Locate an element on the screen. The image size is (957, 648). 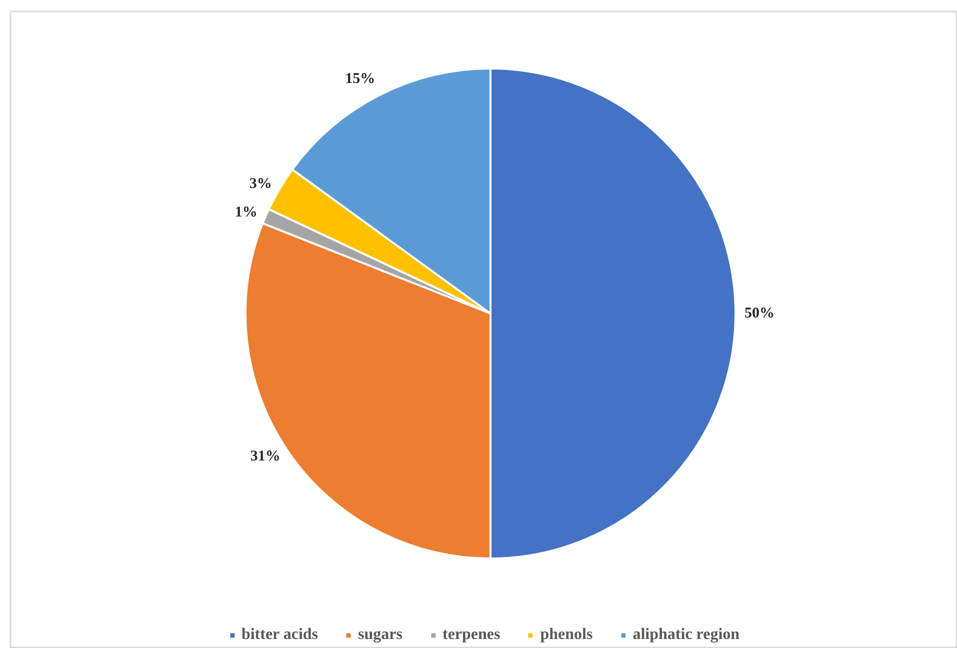
legend-label: sugars is located at coordinates (380, 635).